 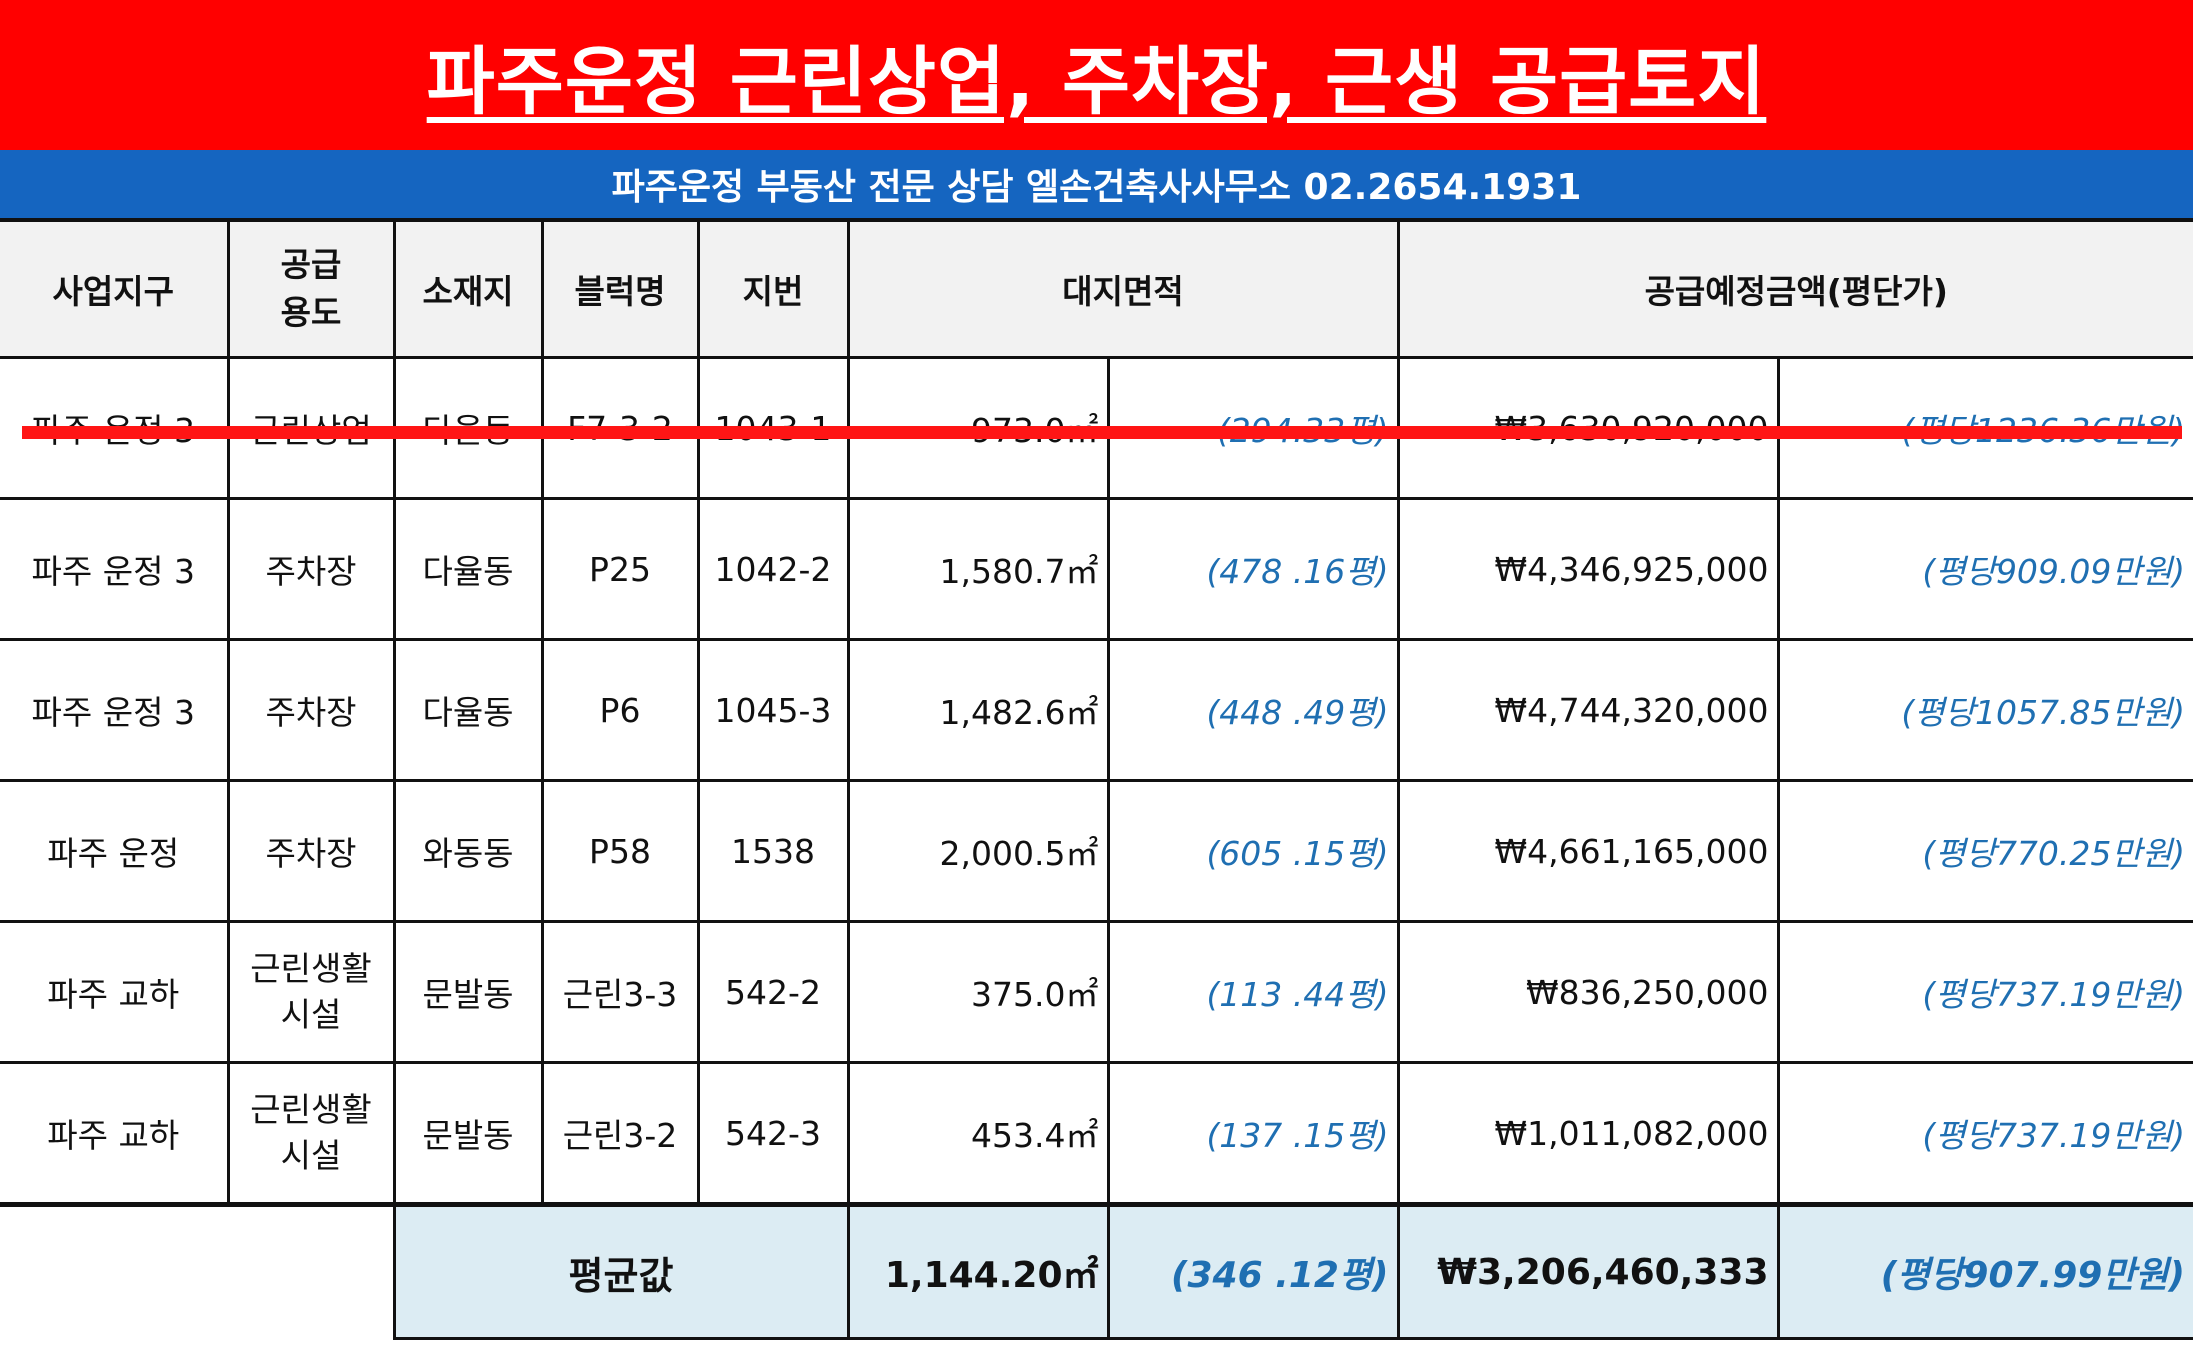 I want to click on header-price: 공급예정금액(평단가), so click(x=1794, y=290).